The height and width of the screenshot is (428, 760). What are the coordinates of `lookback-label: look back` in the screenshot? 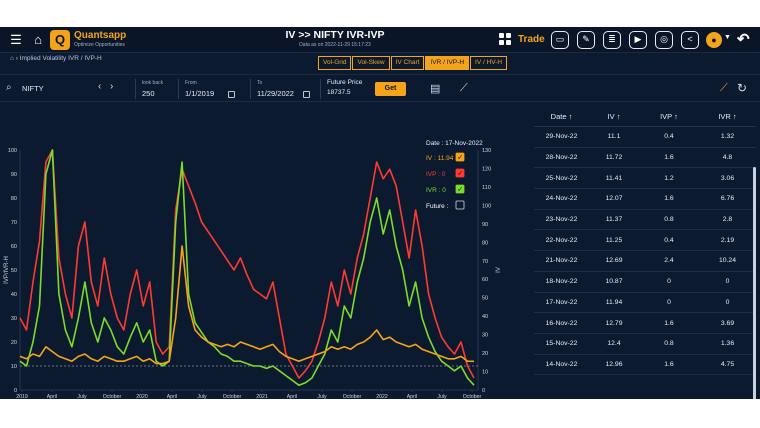 It's located at (153, 83).